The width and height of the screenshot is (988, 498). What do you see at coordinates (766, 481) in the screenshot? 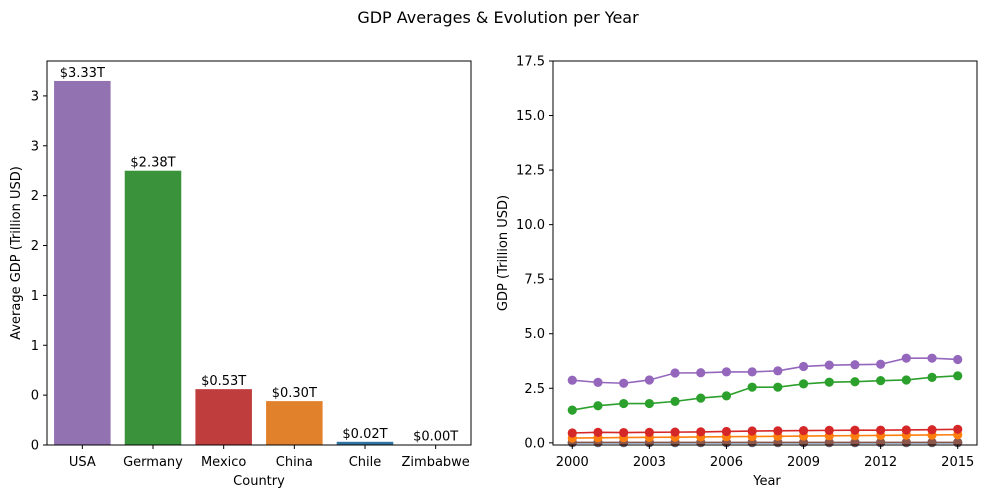
I see `x-axis-label: Year` at bounding box center [766, 481].